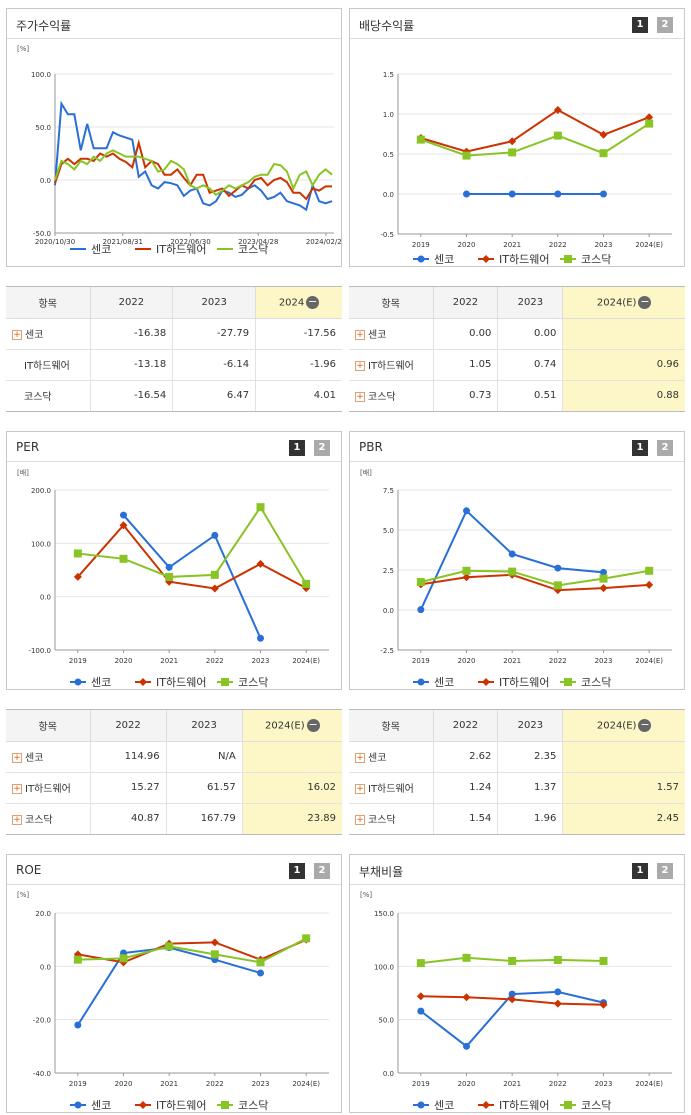 The height and width of the screenshot is (1115, 691). What do you see at coordinates (604, 661) in the screenshot?
I see `x-tick-label: 2023` at bounding box center [604, 661].